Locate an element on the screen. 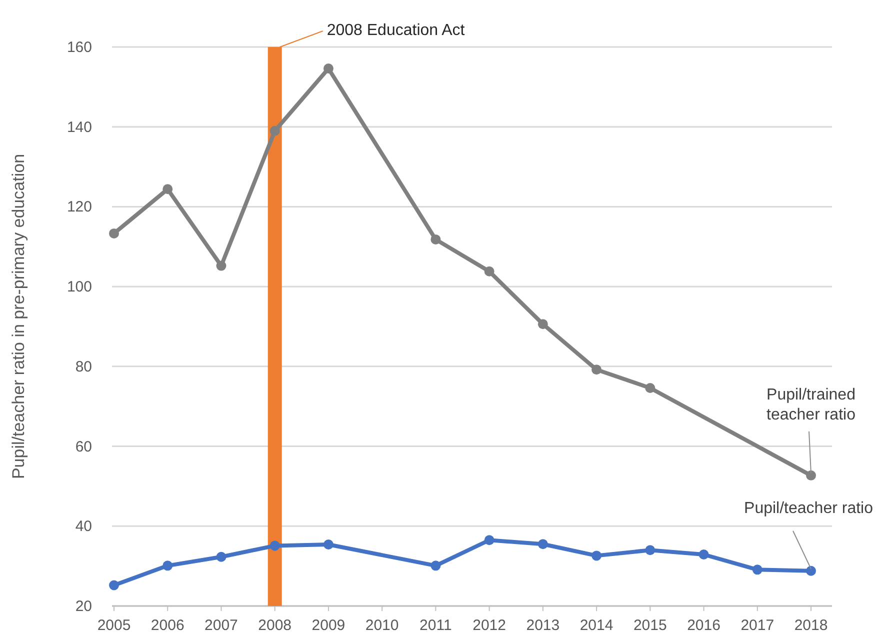  x-tick-label: 2008 is located at coordinates (275, 625).